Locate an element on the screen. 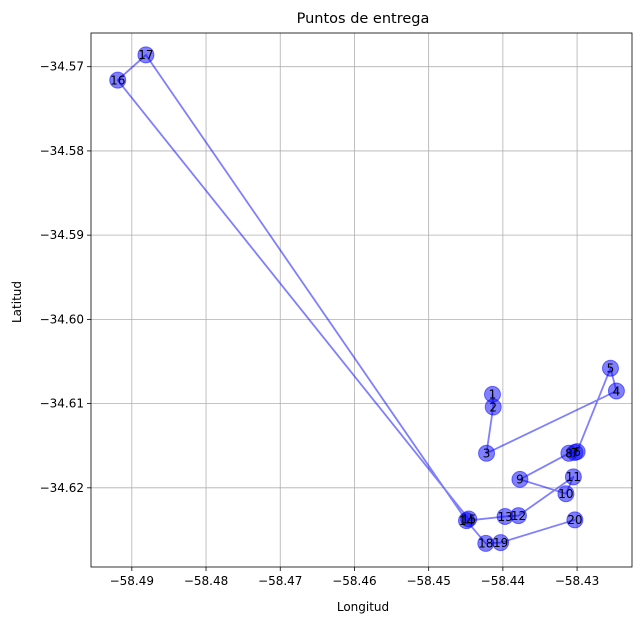 Image resolution: width=643 pixels, height=624 pixels. point-label: 20 is located at coordinates (574, 520).